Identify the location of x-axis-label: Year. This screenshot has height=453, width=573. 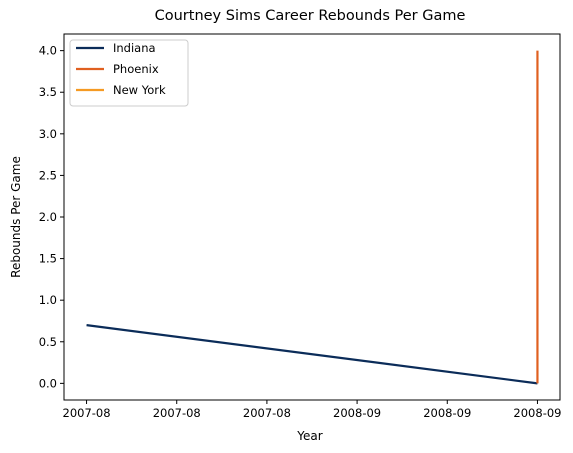
(309, 436).